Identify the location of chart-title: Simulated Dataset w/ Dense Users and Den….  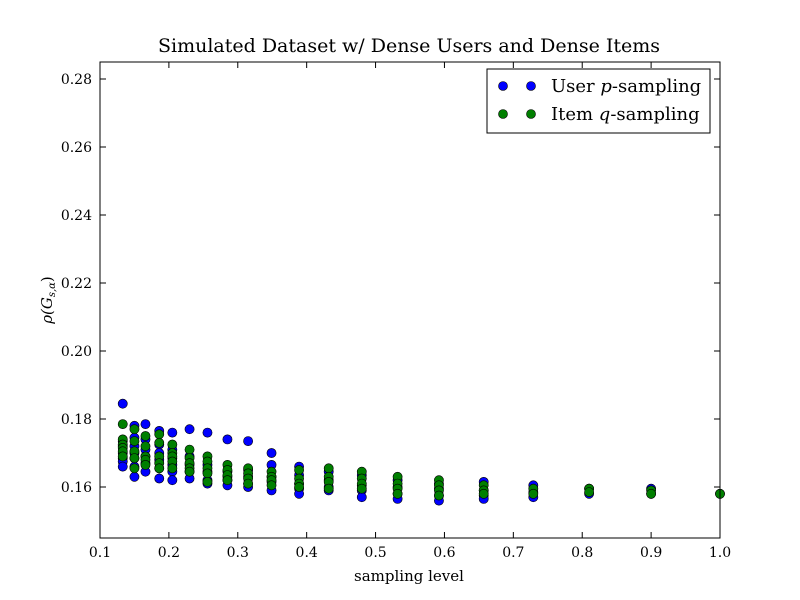
(409, 46).